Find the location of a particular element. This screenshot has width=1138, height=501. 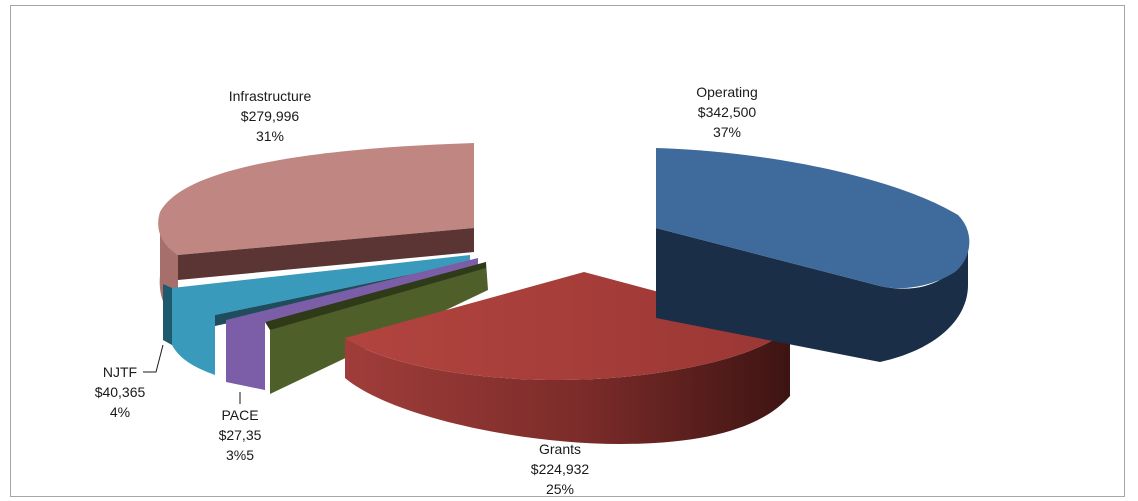

label-njtf-name: NJTF is located at coordinates (120, 372).